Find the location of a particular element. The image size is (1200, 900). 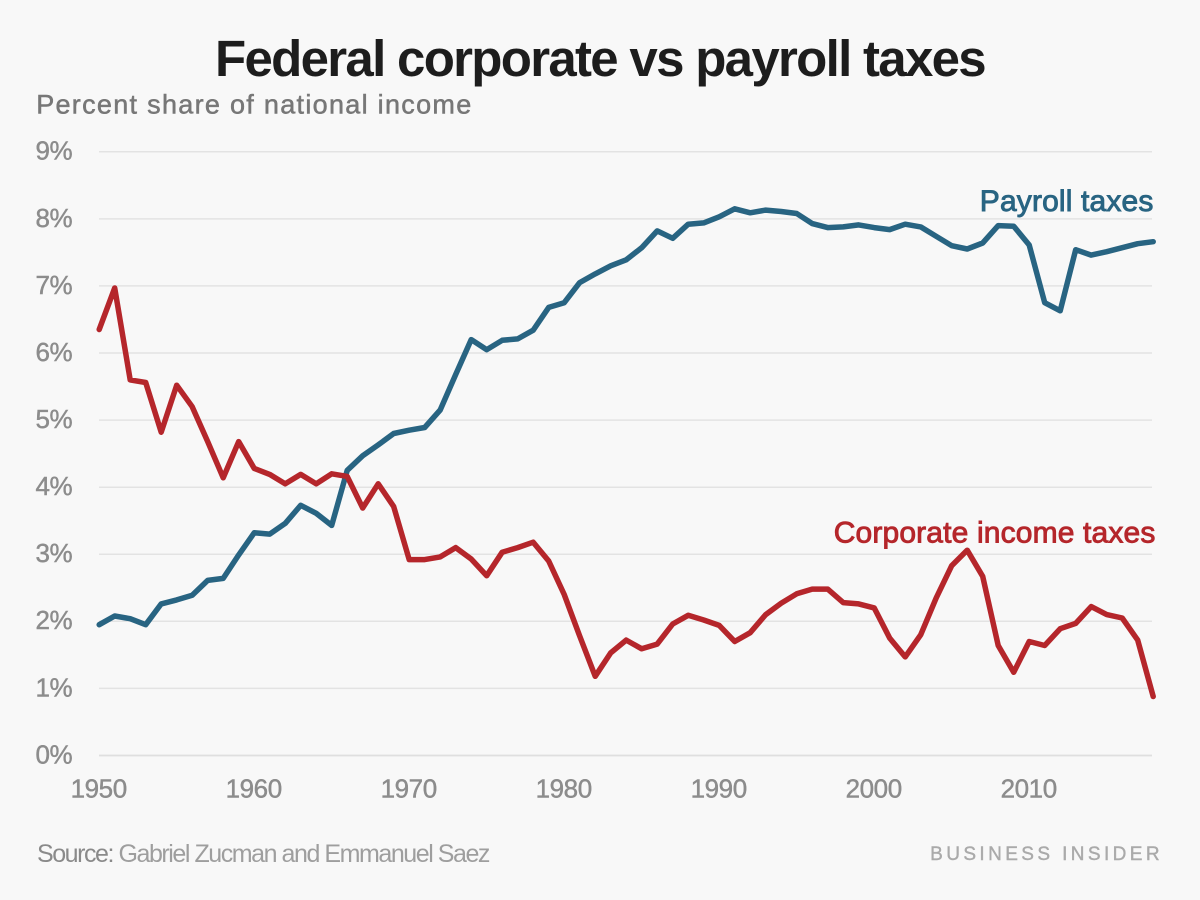

svg-text: 1990 is located at coordinates (719, 789).